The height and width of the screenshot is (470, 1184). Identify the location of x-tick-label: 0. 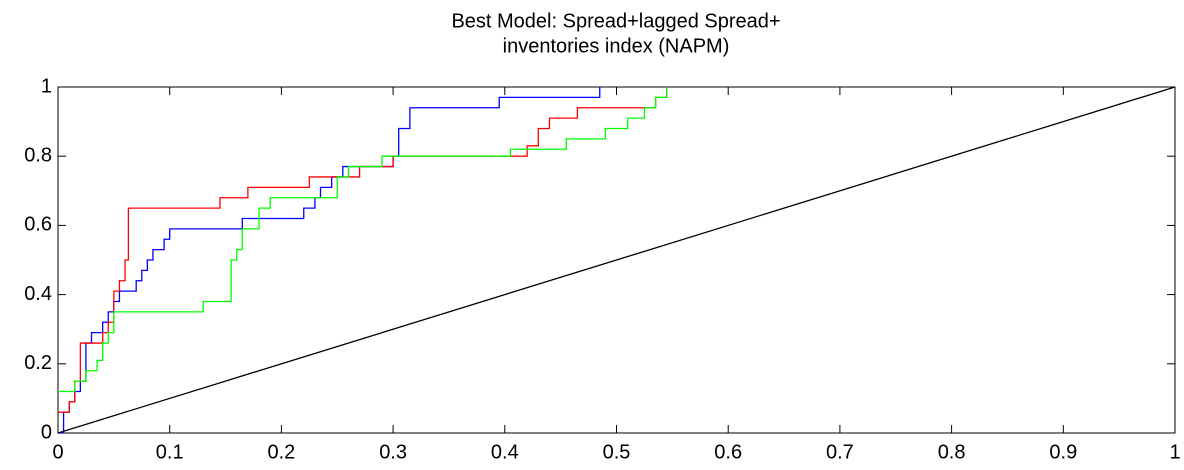
(57, 452).